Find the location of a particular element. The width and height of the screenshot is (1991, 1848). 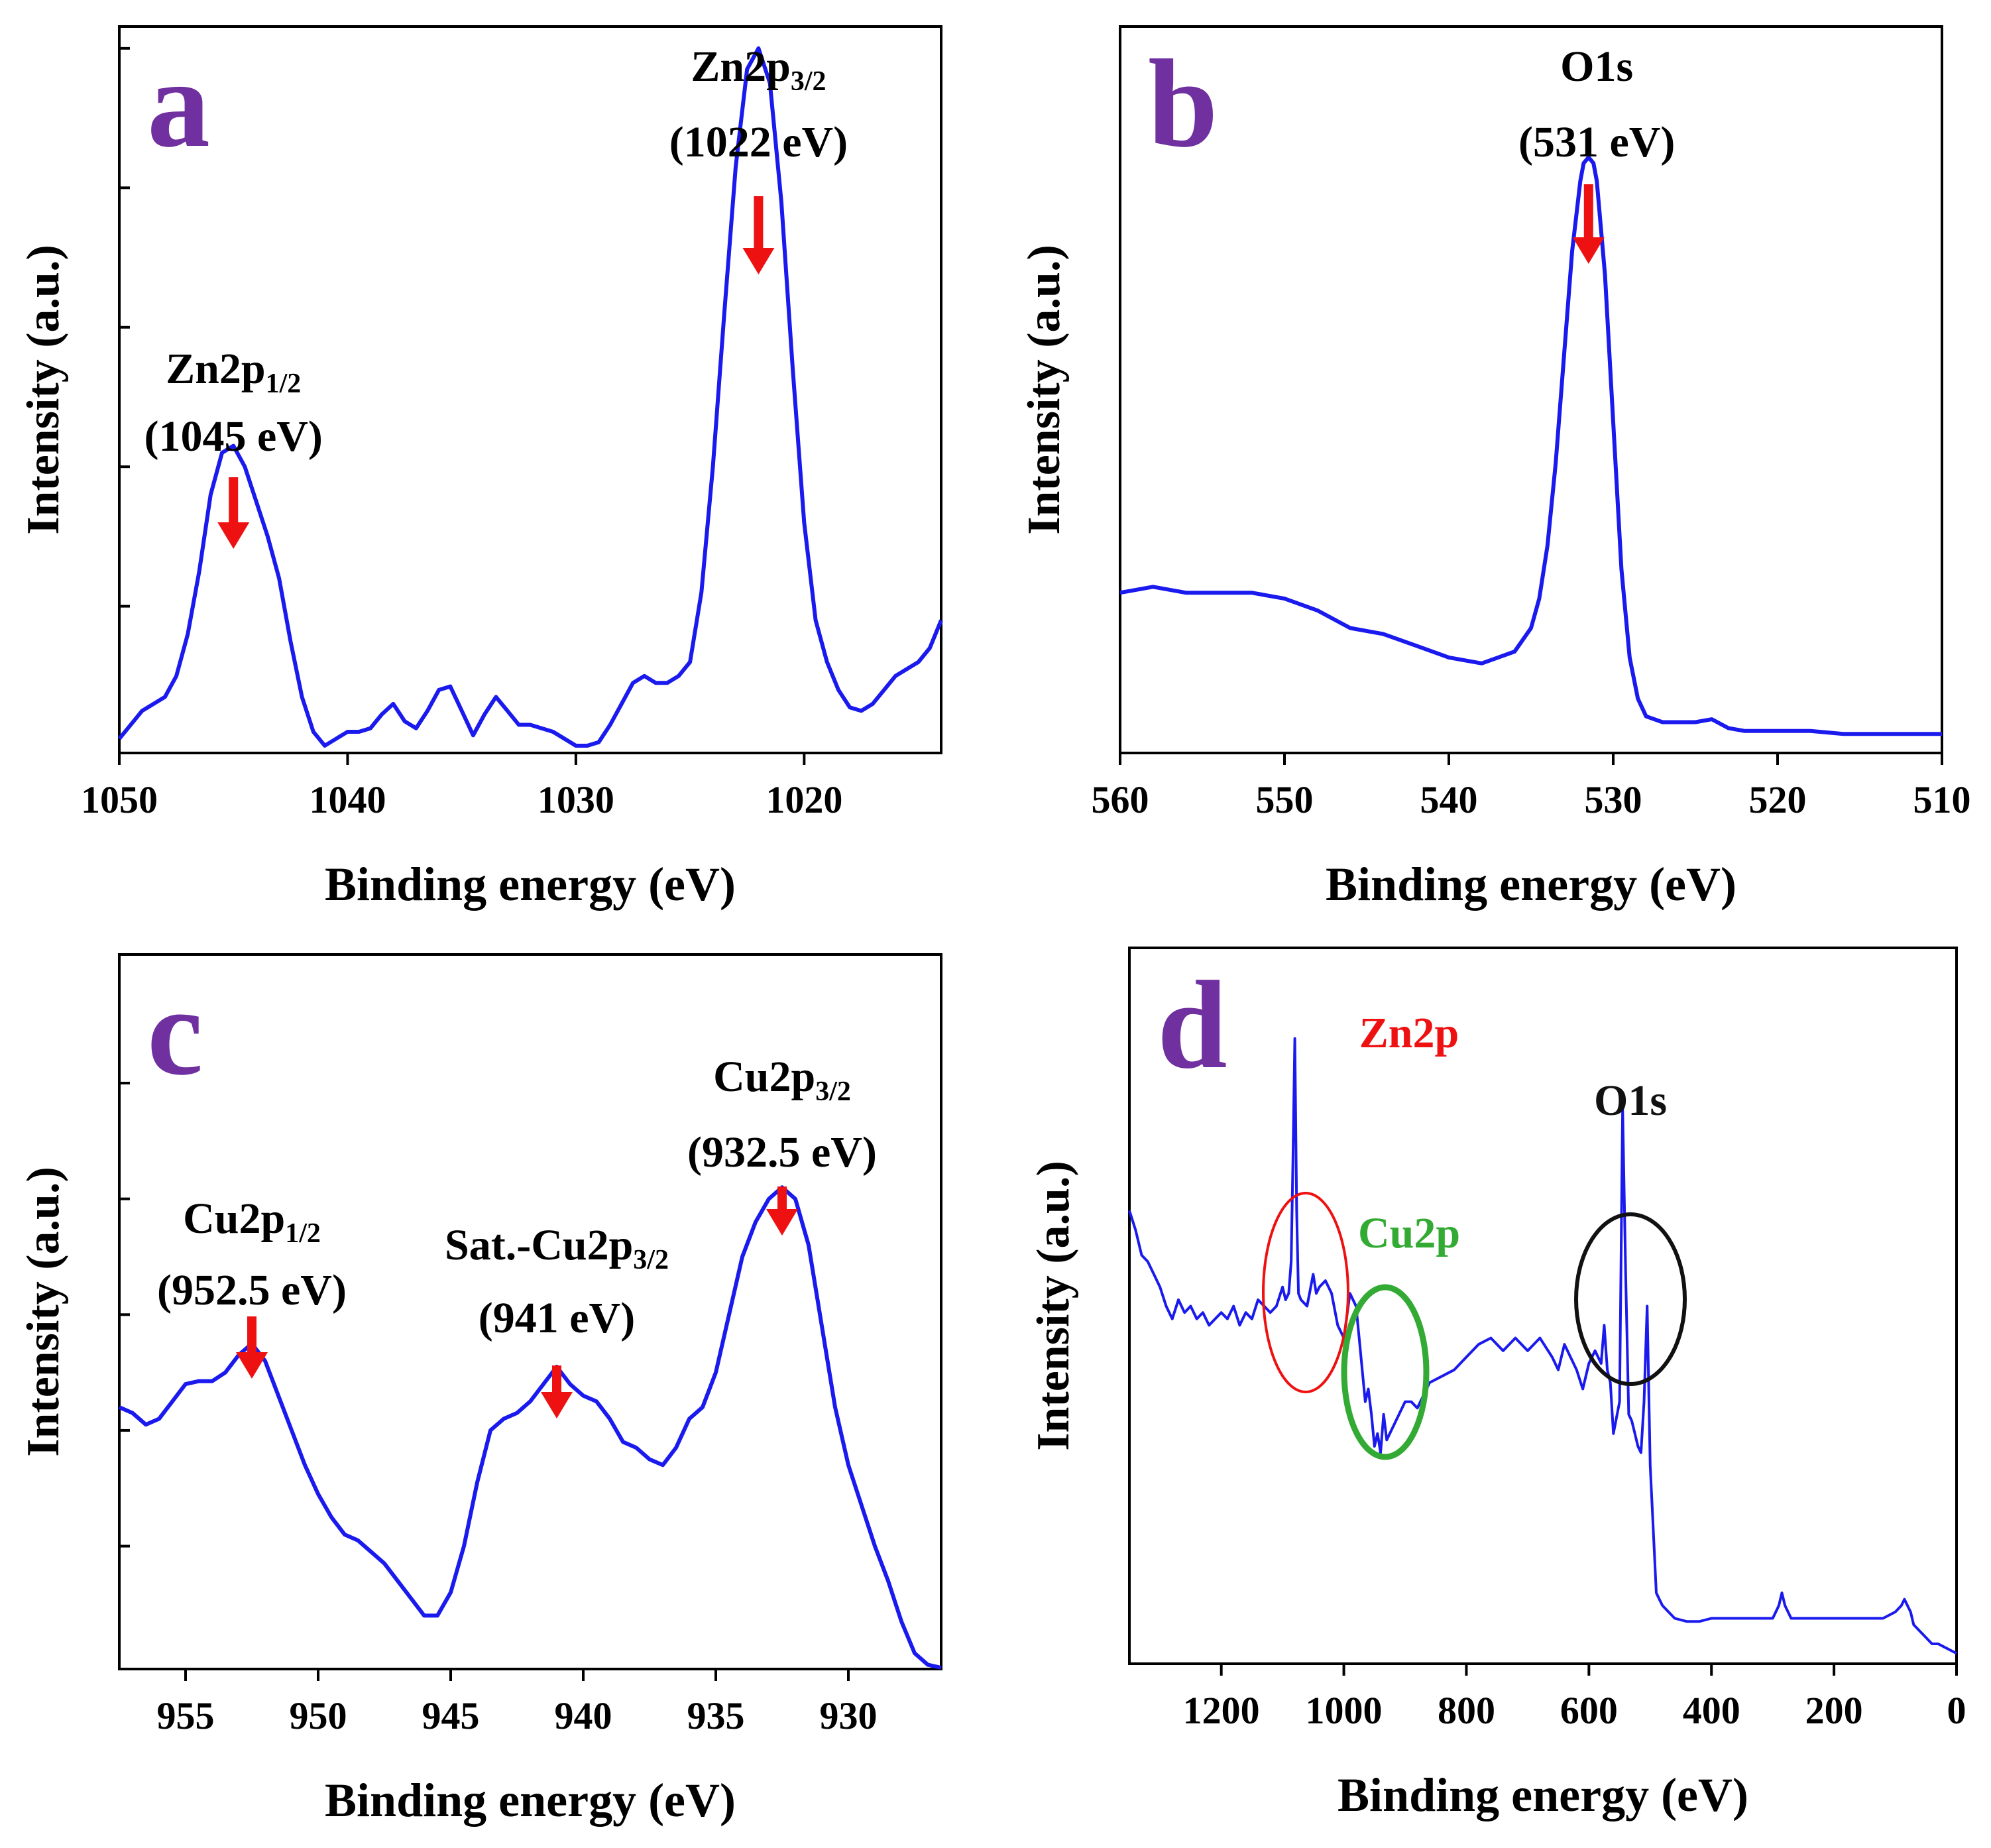

x-tick-label: 1050 is located at coordinates (119, 799).